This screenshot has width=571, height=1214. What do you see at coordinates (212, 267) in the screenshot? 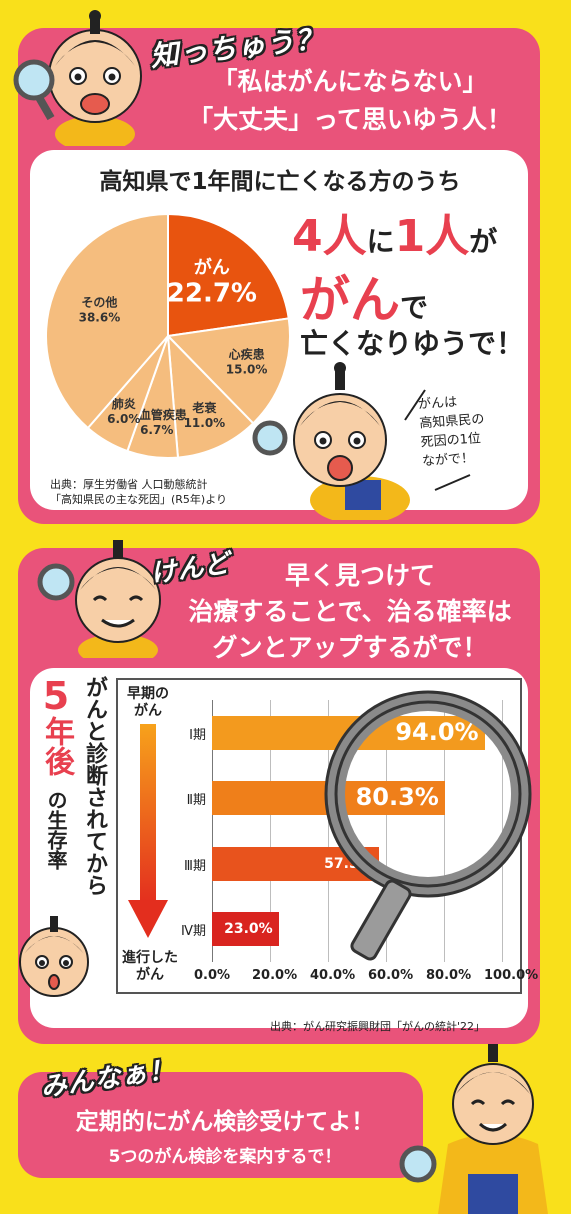
I see `pie-slice-label: がん` at bounding box center [212, 267].